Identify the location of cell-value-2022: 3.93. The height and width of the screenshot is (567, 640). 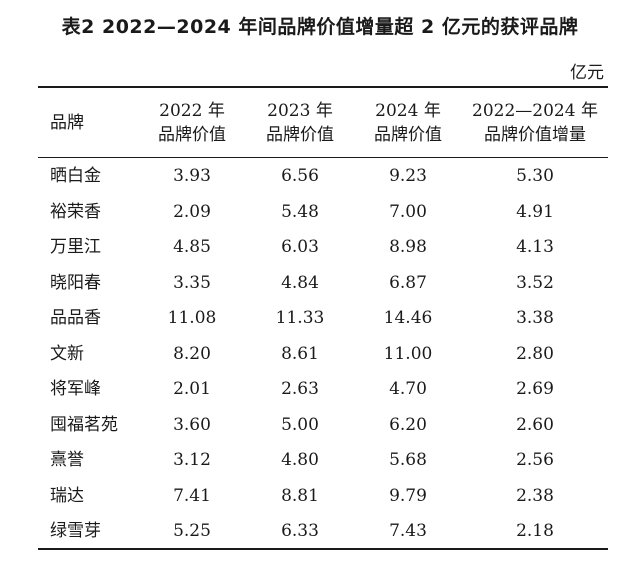
(192, 176).